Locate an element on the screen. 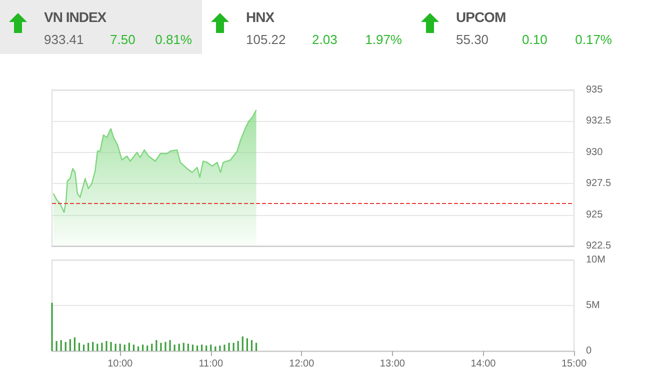 The height and width of the screenshot is (379, 660). x-tick-label: 11:00 is located at coordinates (211, 364).